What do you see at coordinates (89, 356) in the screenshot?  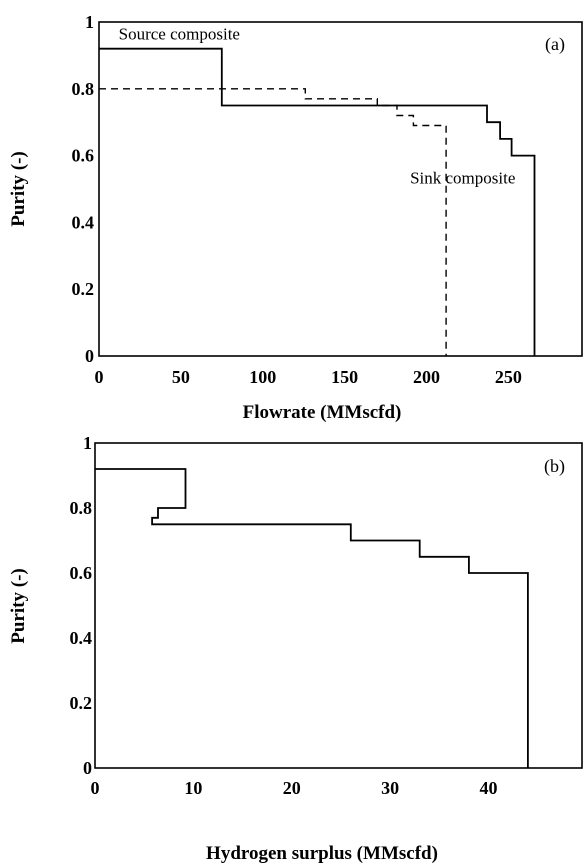 I see `panel-a-y-tick-label: 0` at bounding box center [89, 356].